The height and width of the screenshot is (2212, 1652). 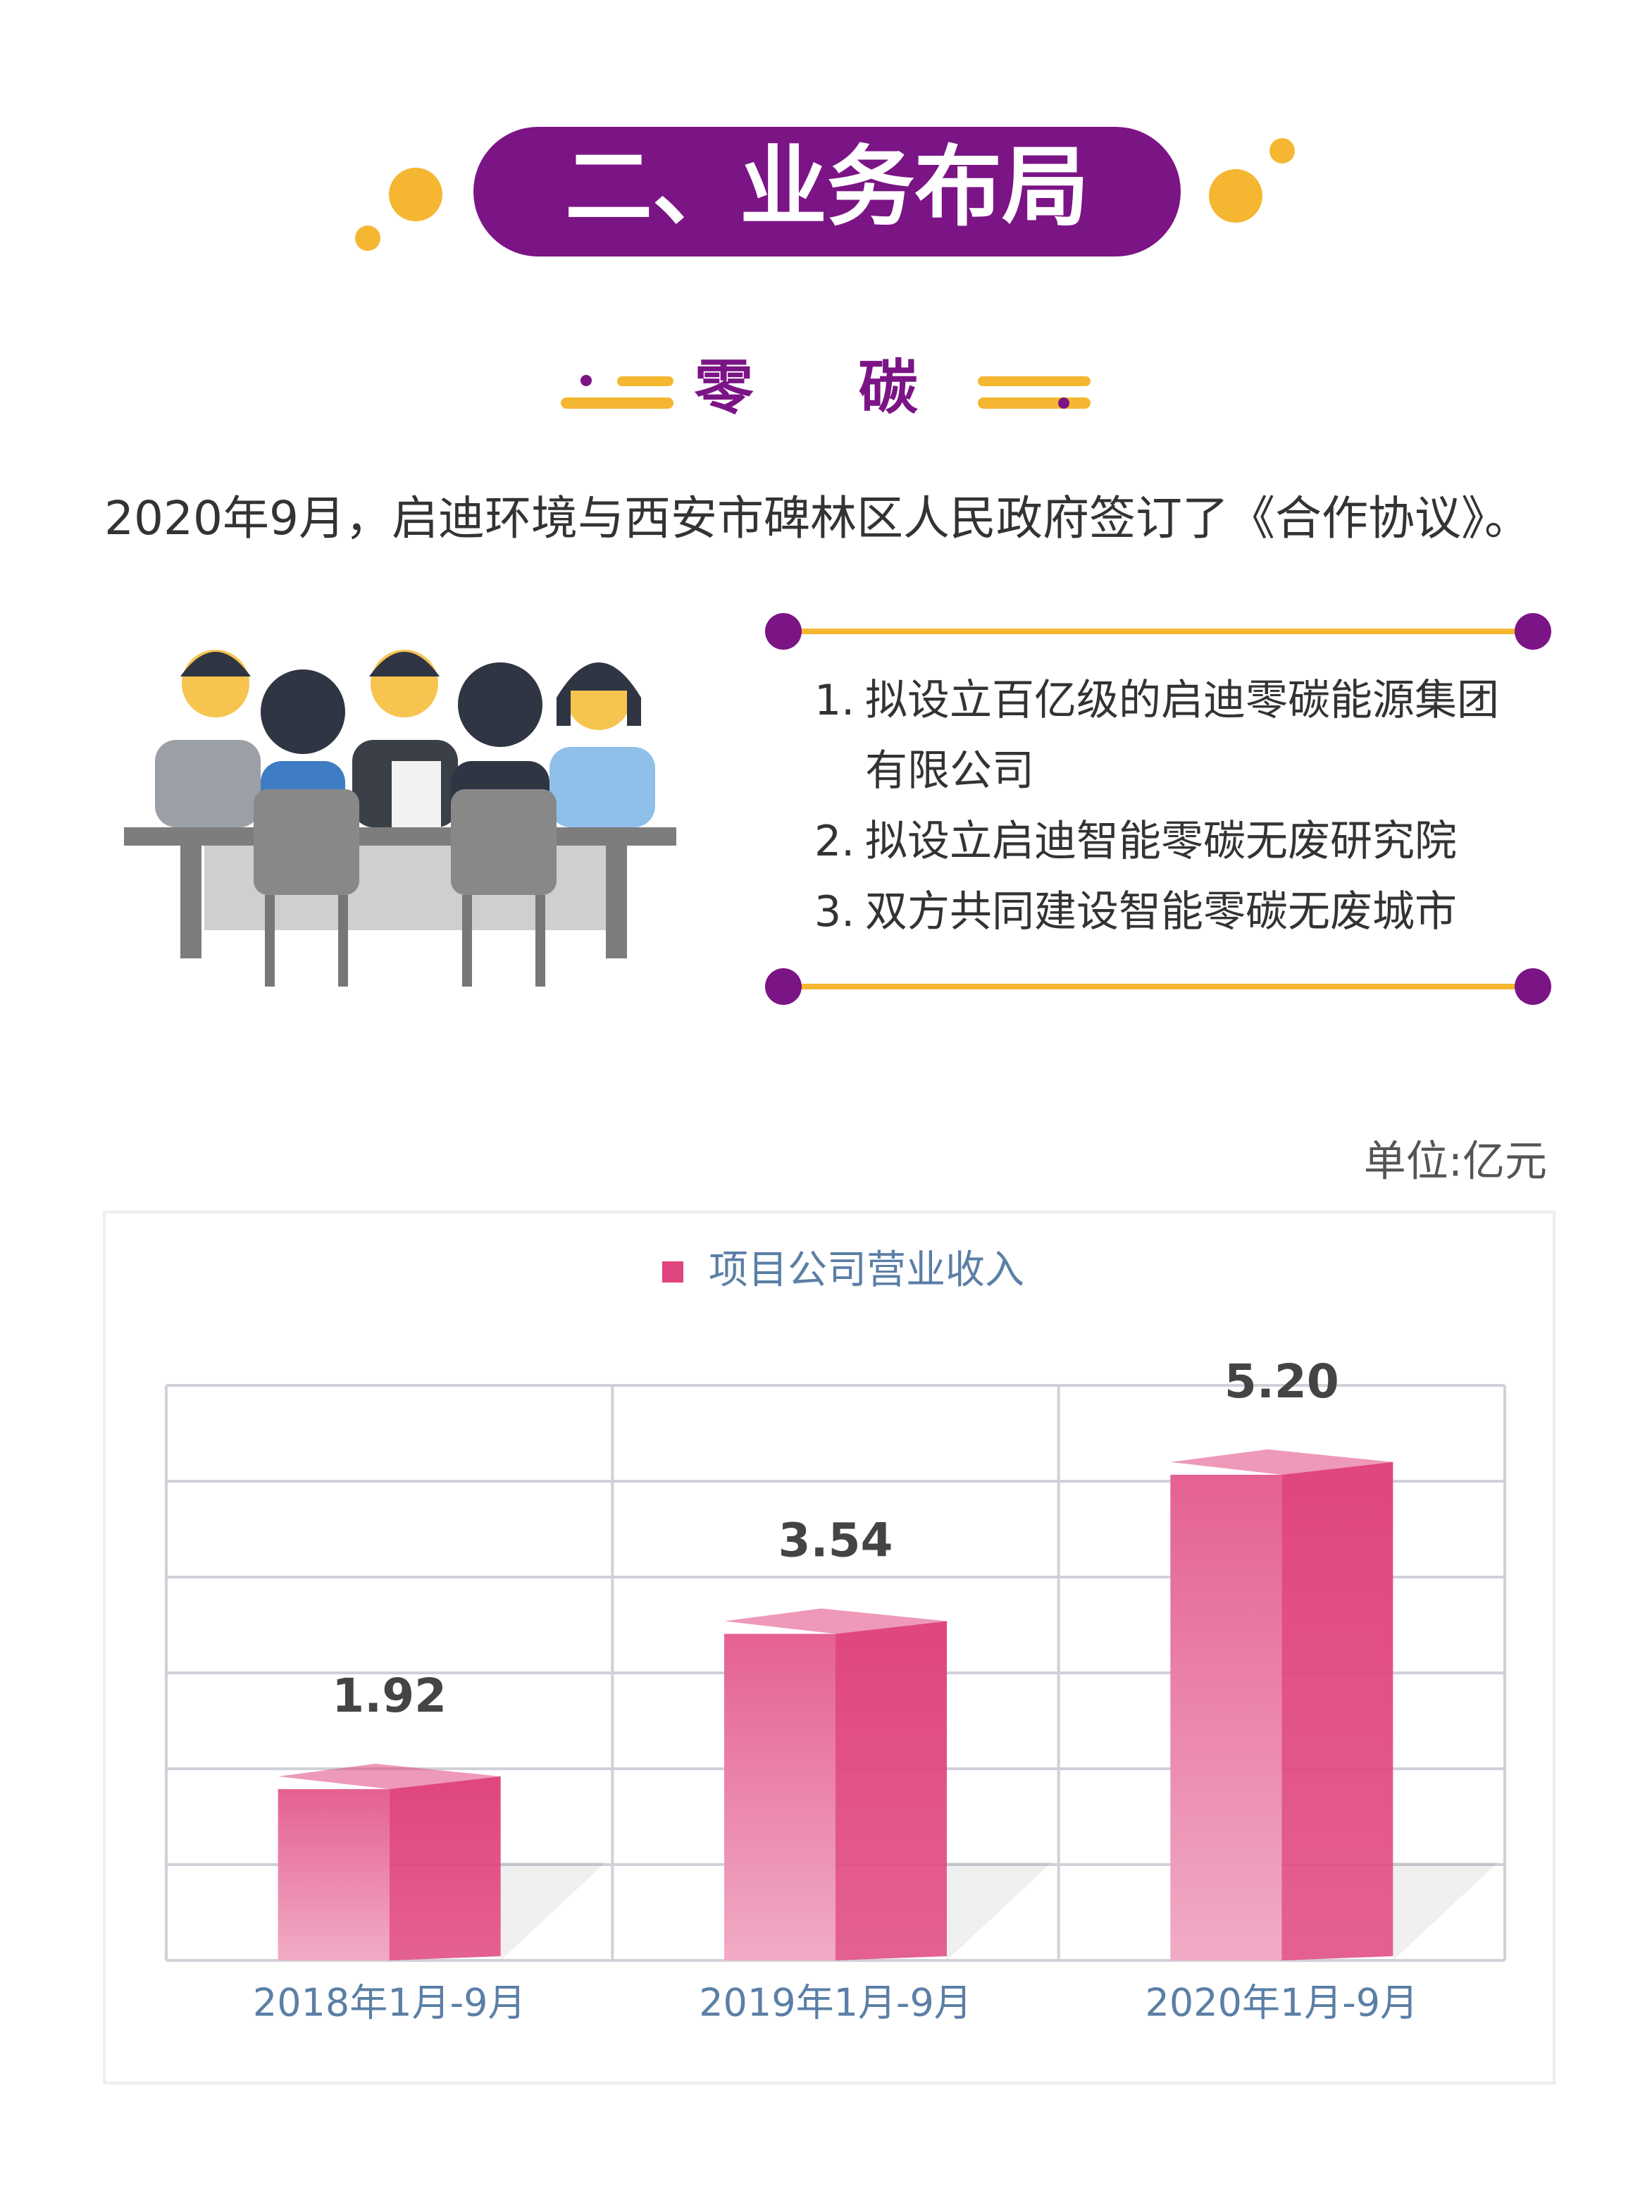 I want to click on value-label: 5.20, so click(x=1281, y=1381).